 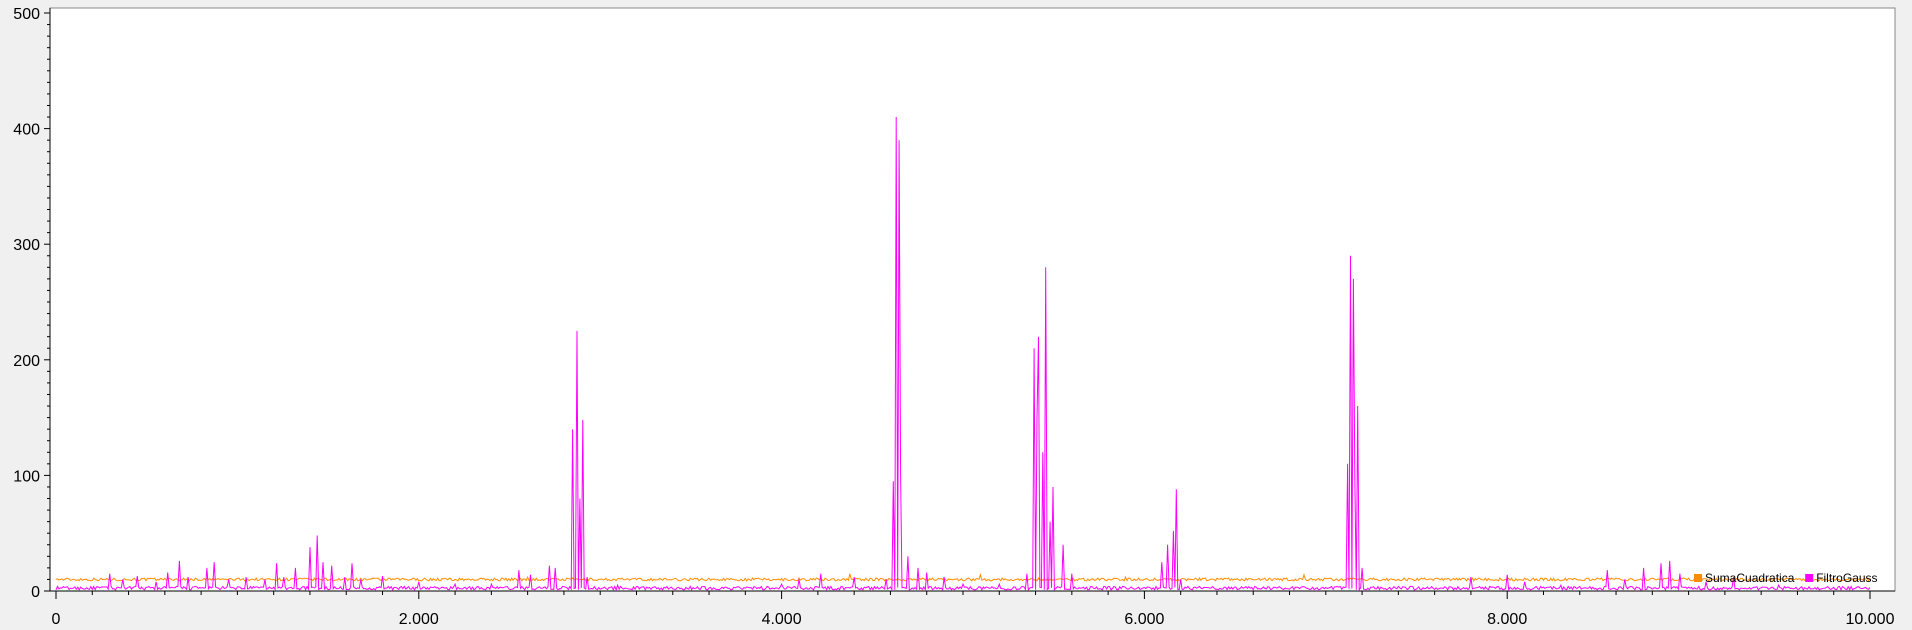 I want to click on x-tick-label: 4.000, so click(x=782, y=619).